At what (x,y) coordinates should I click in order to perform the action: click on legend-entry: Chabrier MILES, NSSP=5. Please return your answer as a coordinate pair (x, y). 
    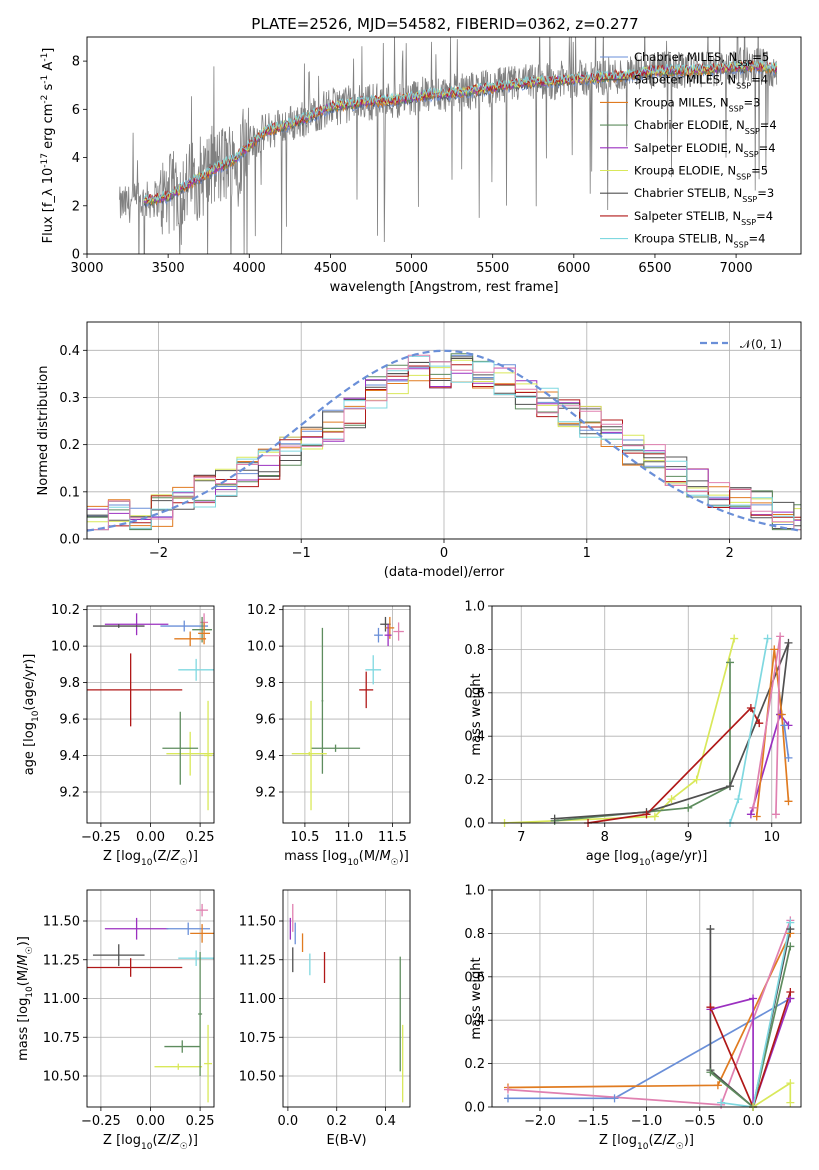
    Looking at the image, I should click on (701, 59).